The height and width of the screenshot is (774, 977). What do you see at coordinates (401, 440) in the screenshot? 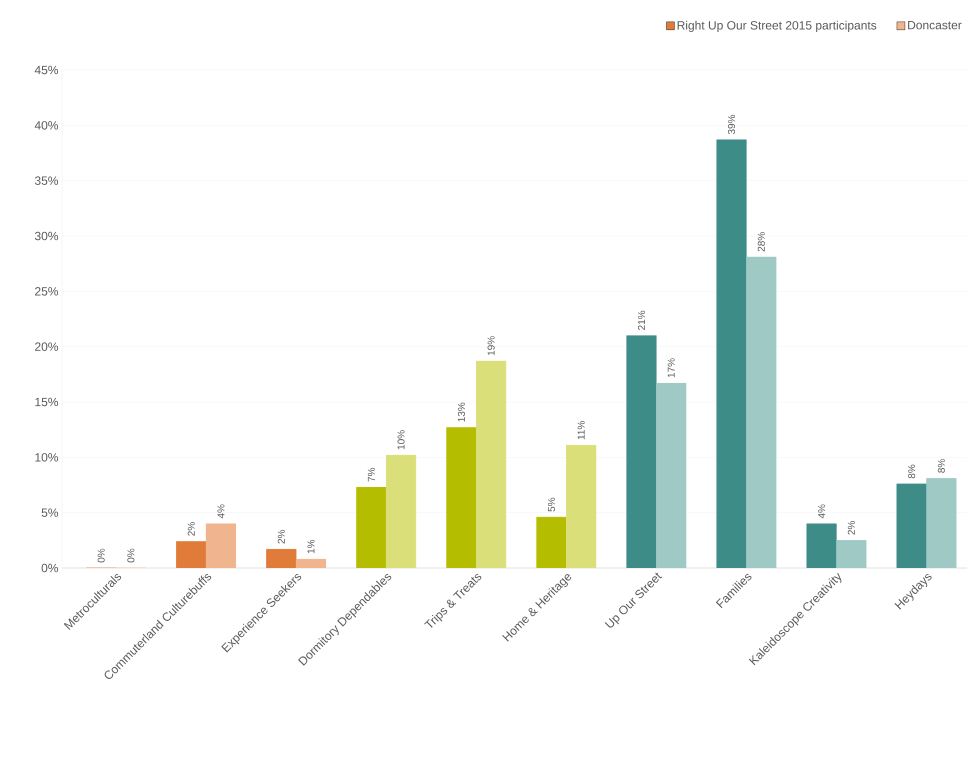
I see `data-label: 10%` at bounding box center [401, 440].